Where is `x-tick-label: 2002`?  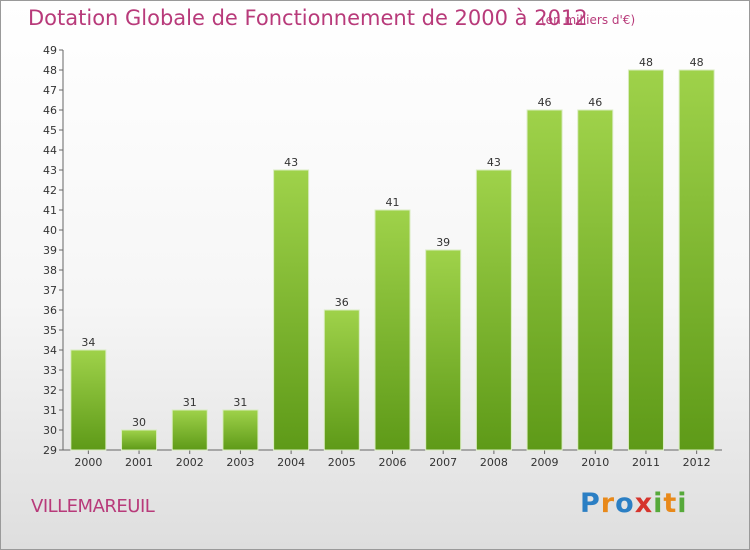 x-tick-label: 2002 is located at coordinates (190, 462).